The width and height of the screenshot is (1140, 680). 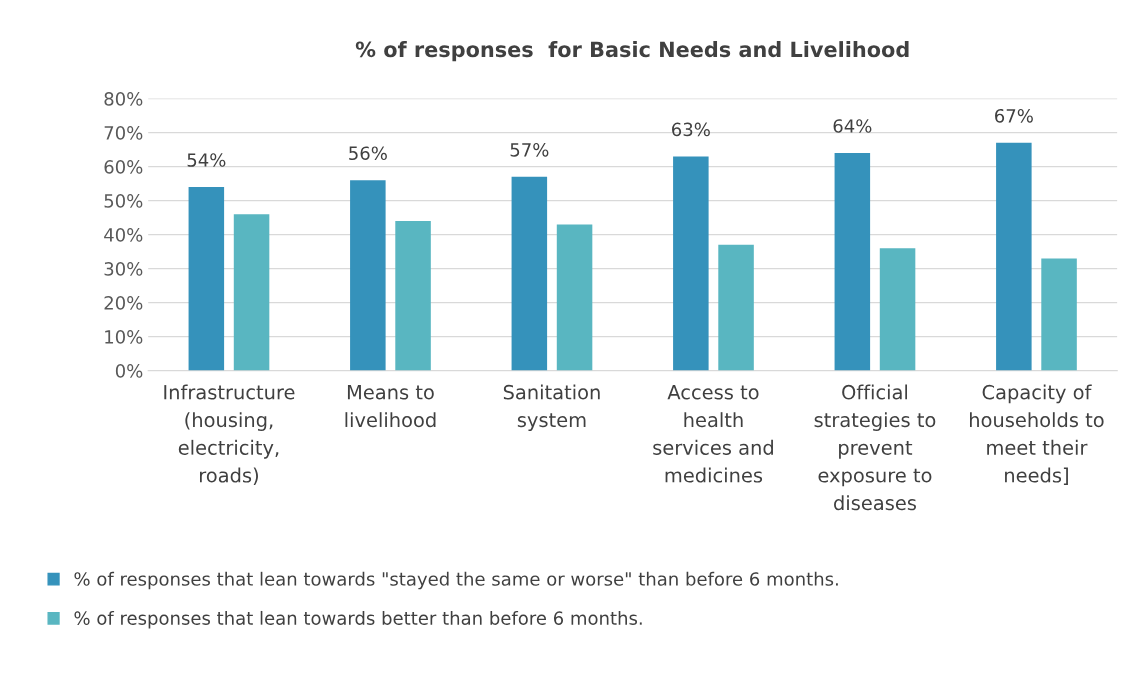 I want to click on y-tick-label: 60%, so click(x=123, y=167).